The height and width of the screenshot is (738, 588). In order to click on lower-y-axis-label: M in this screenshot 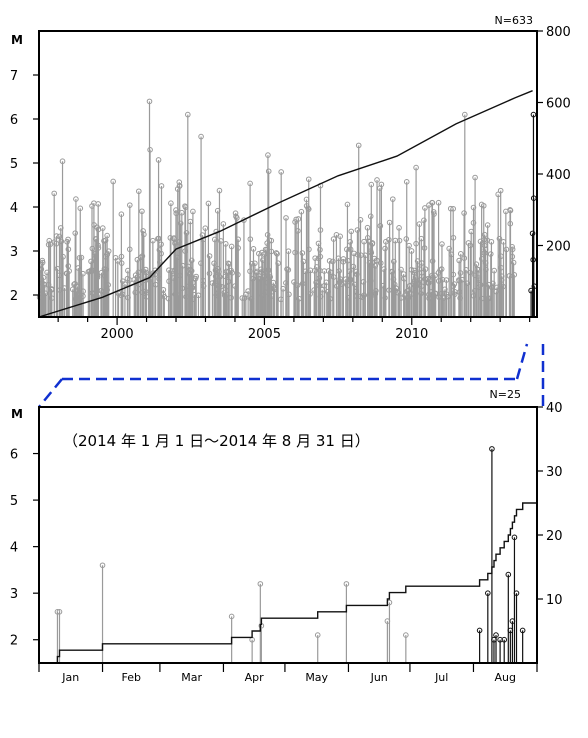, I will do `click(17, 414)`.